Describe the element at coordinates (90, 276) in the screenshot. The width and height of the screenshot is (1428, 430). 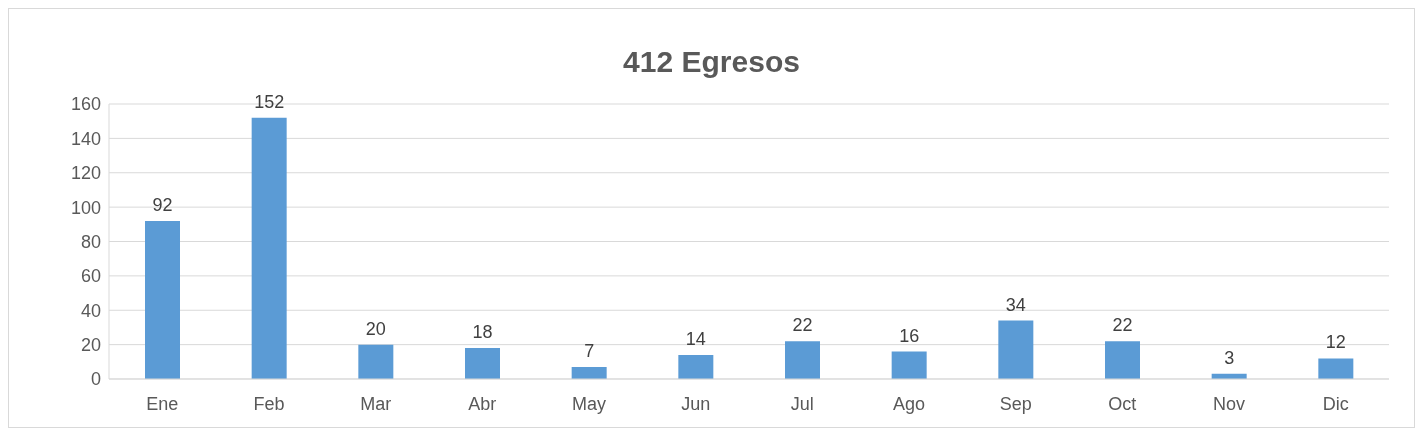
I see `y-tick-label: 60` at that location.